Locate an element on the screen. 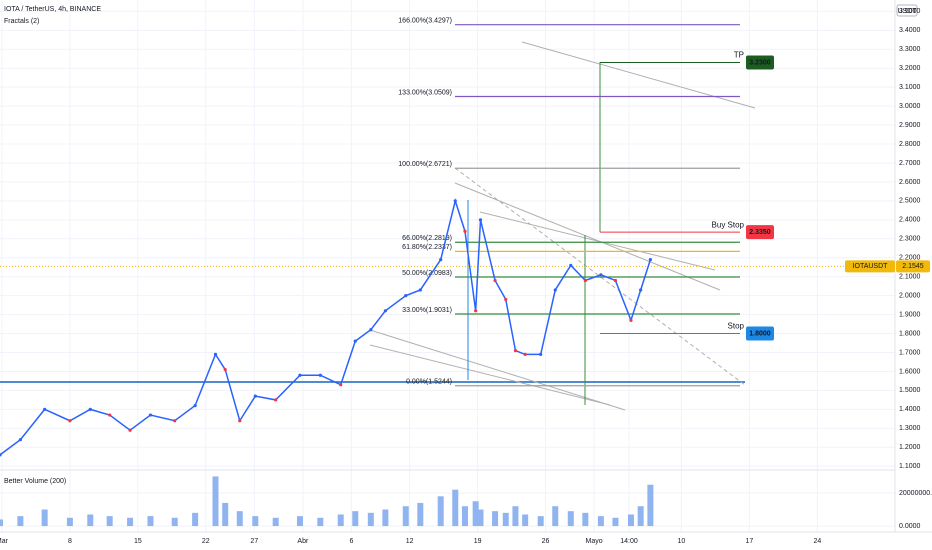  chart-title: IOTA / TetherUS, 4h, BINANCE is located at coordinates (52, 9).